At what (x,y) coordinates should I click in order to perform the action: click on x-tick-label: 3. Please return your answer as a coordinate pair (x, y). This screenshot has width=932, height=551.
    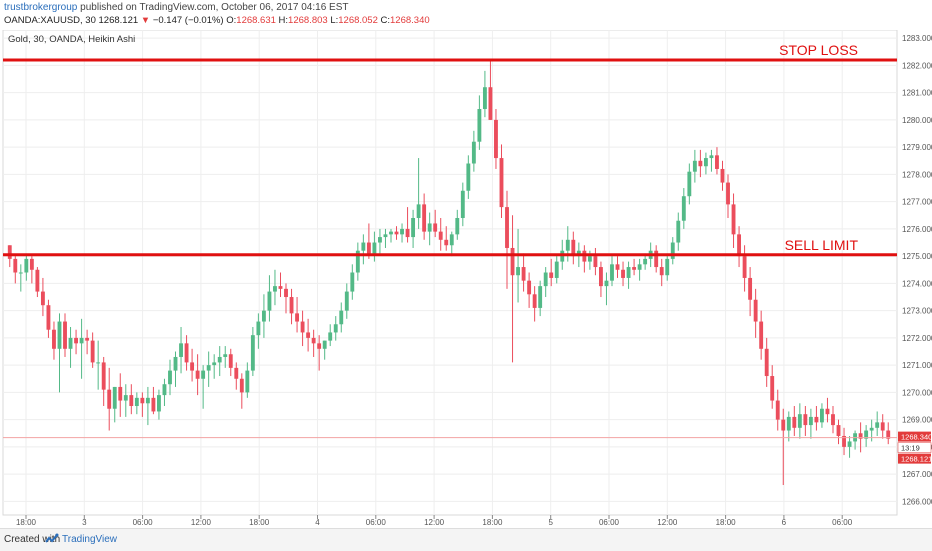
    Looking at the image, I should click on (84, 522).